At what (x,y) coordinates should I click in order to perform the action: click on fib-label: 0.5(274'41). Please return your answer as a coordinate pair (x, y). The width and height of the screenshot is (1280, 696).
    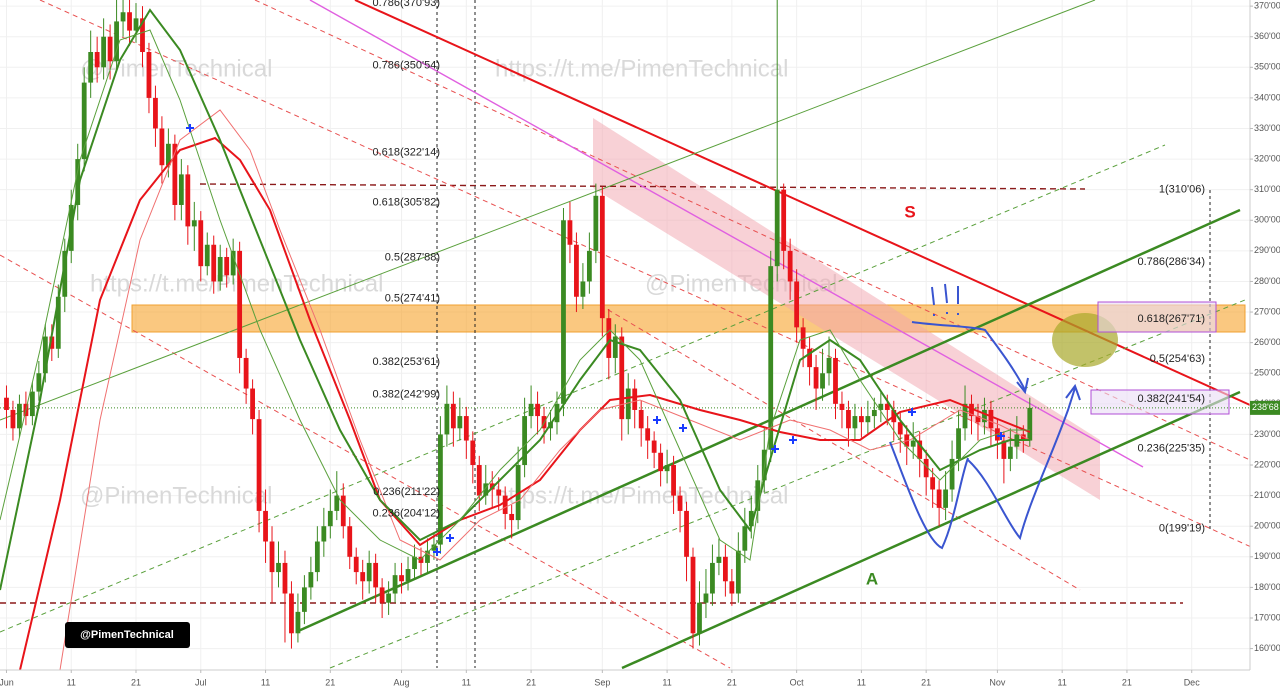
    Looking at the image, I should click on (412, 298).